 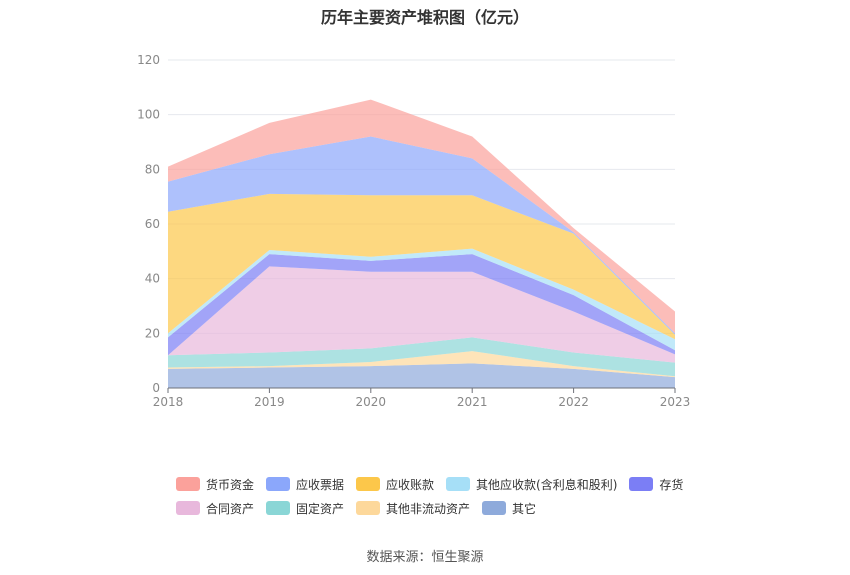 I want to click on legend-label: 应收账款, so click(x=410, y=484).